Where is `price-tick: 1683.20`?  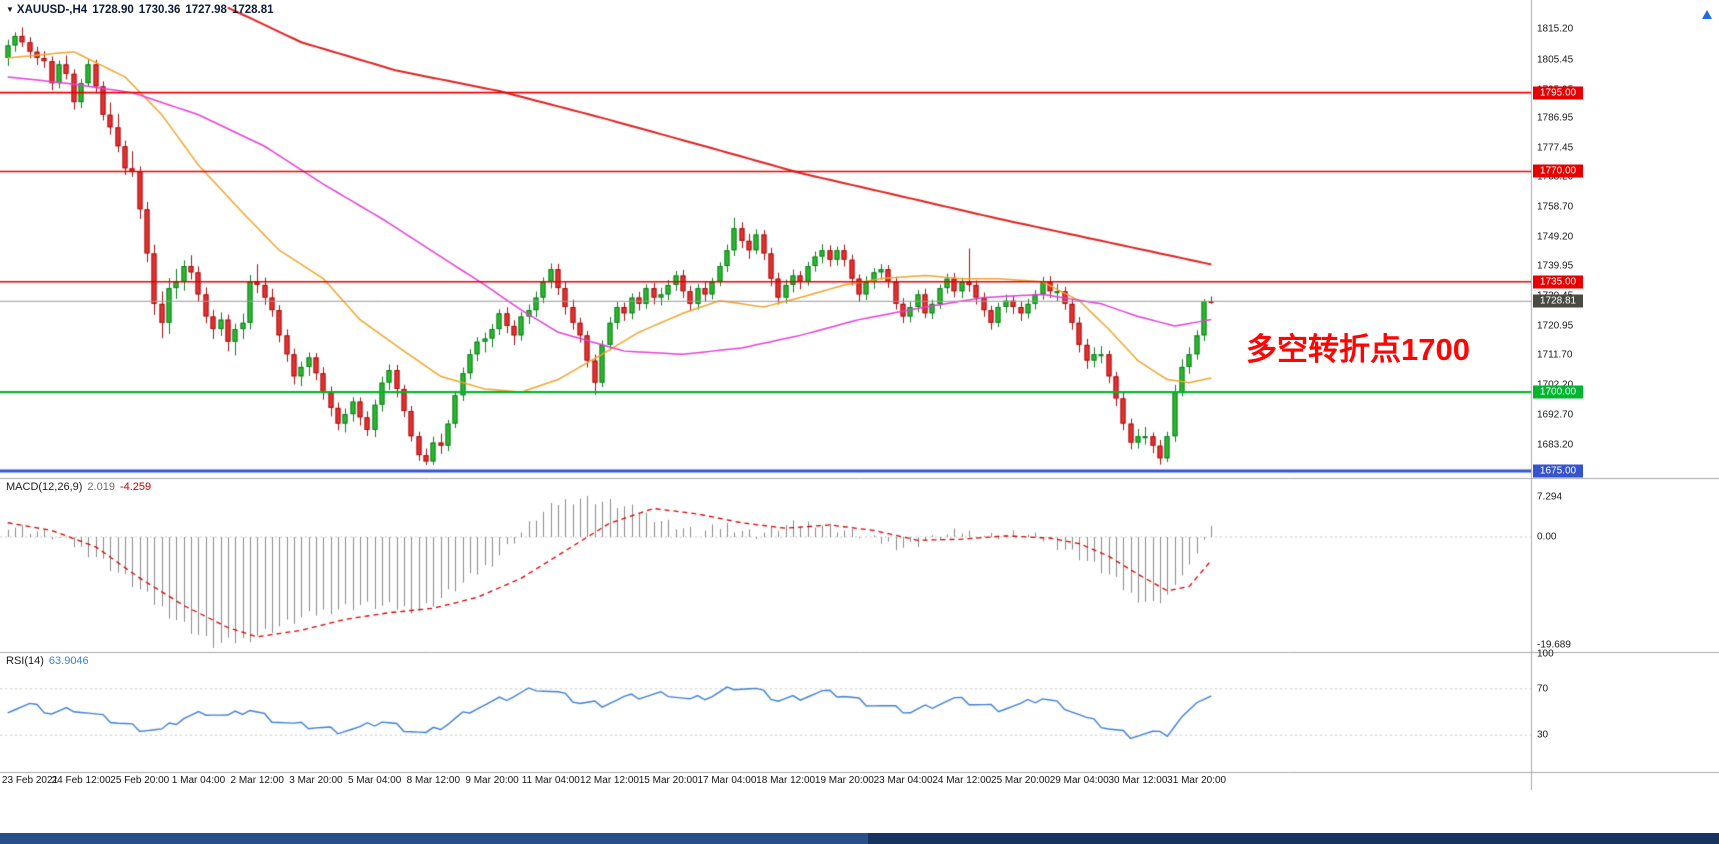 price-tick: 1683.20 is located at coordinates (1555, 445).